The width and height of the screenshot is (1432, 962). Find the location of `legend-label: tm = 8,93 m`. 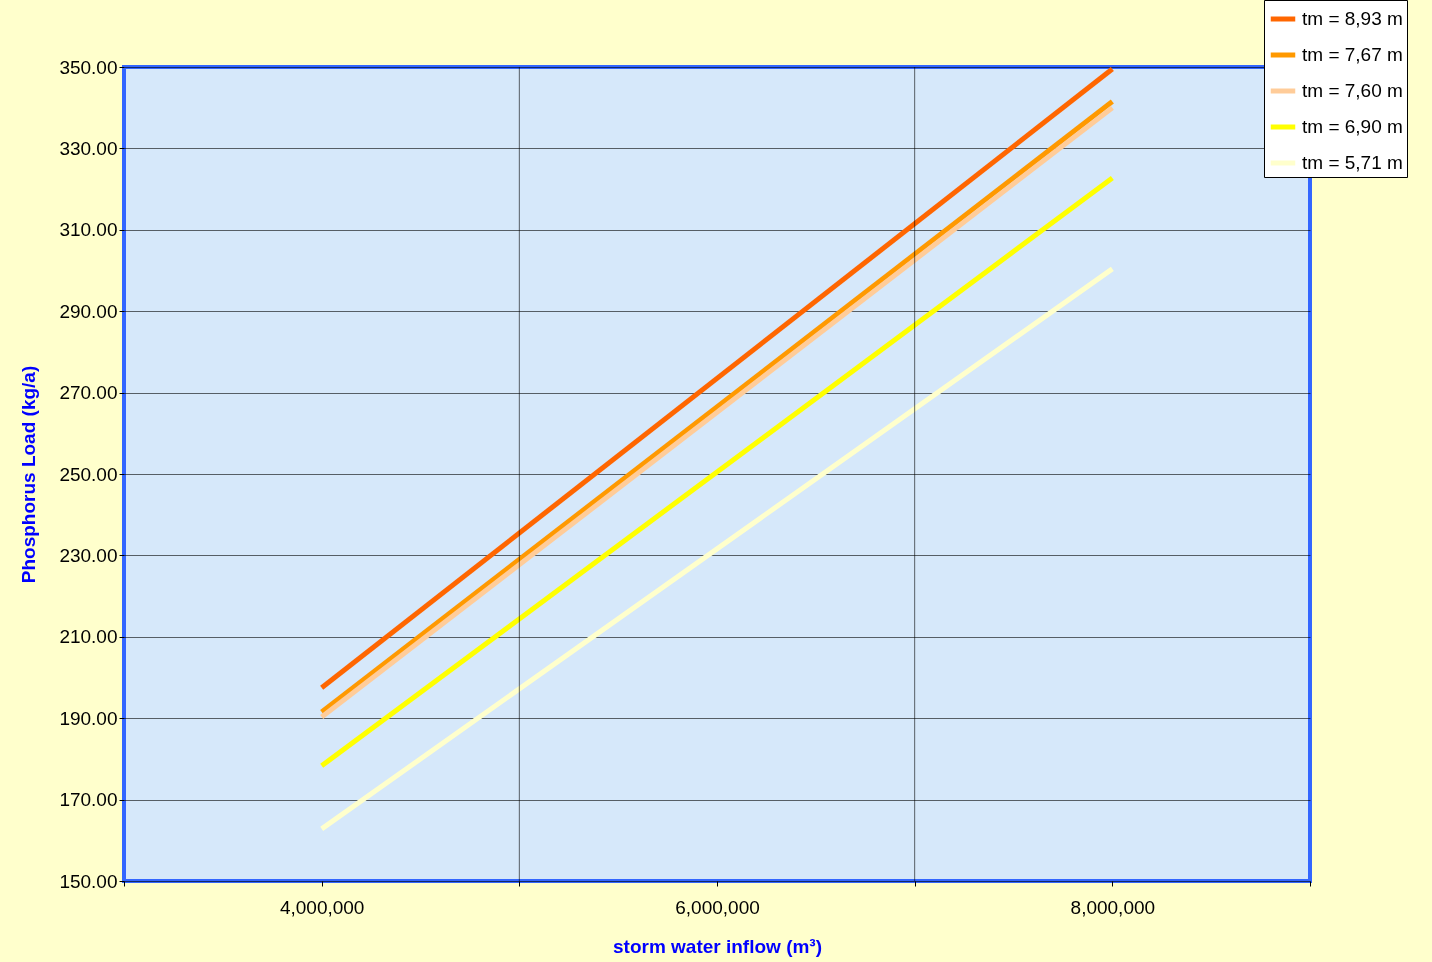

legend-label: tm = 8,93 m is located at coordinates (1352, 18).